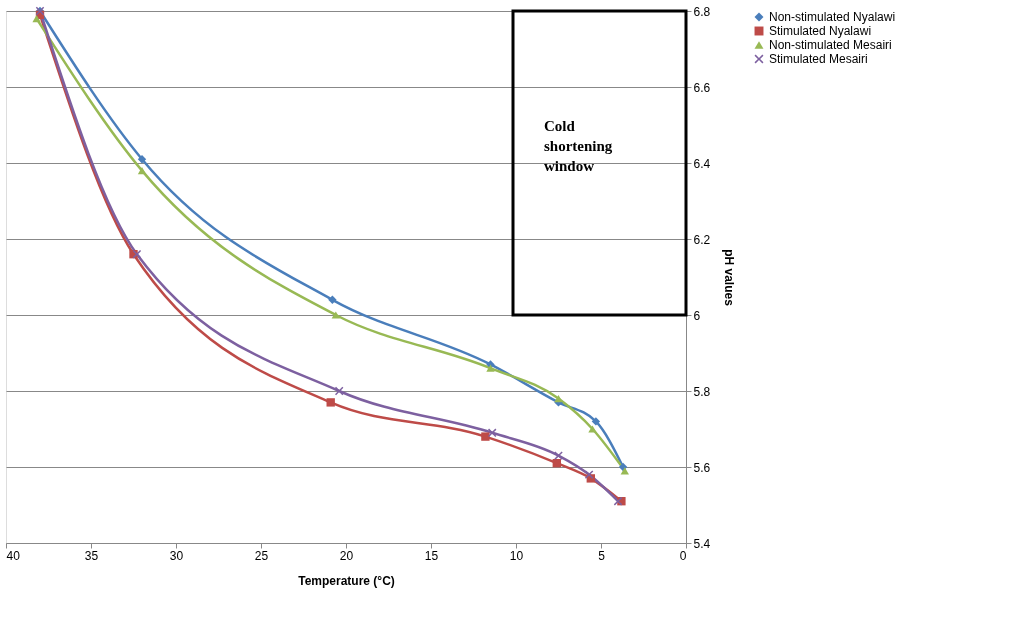  I want to click on y-tick-label: 6.8, so click(702, 11).